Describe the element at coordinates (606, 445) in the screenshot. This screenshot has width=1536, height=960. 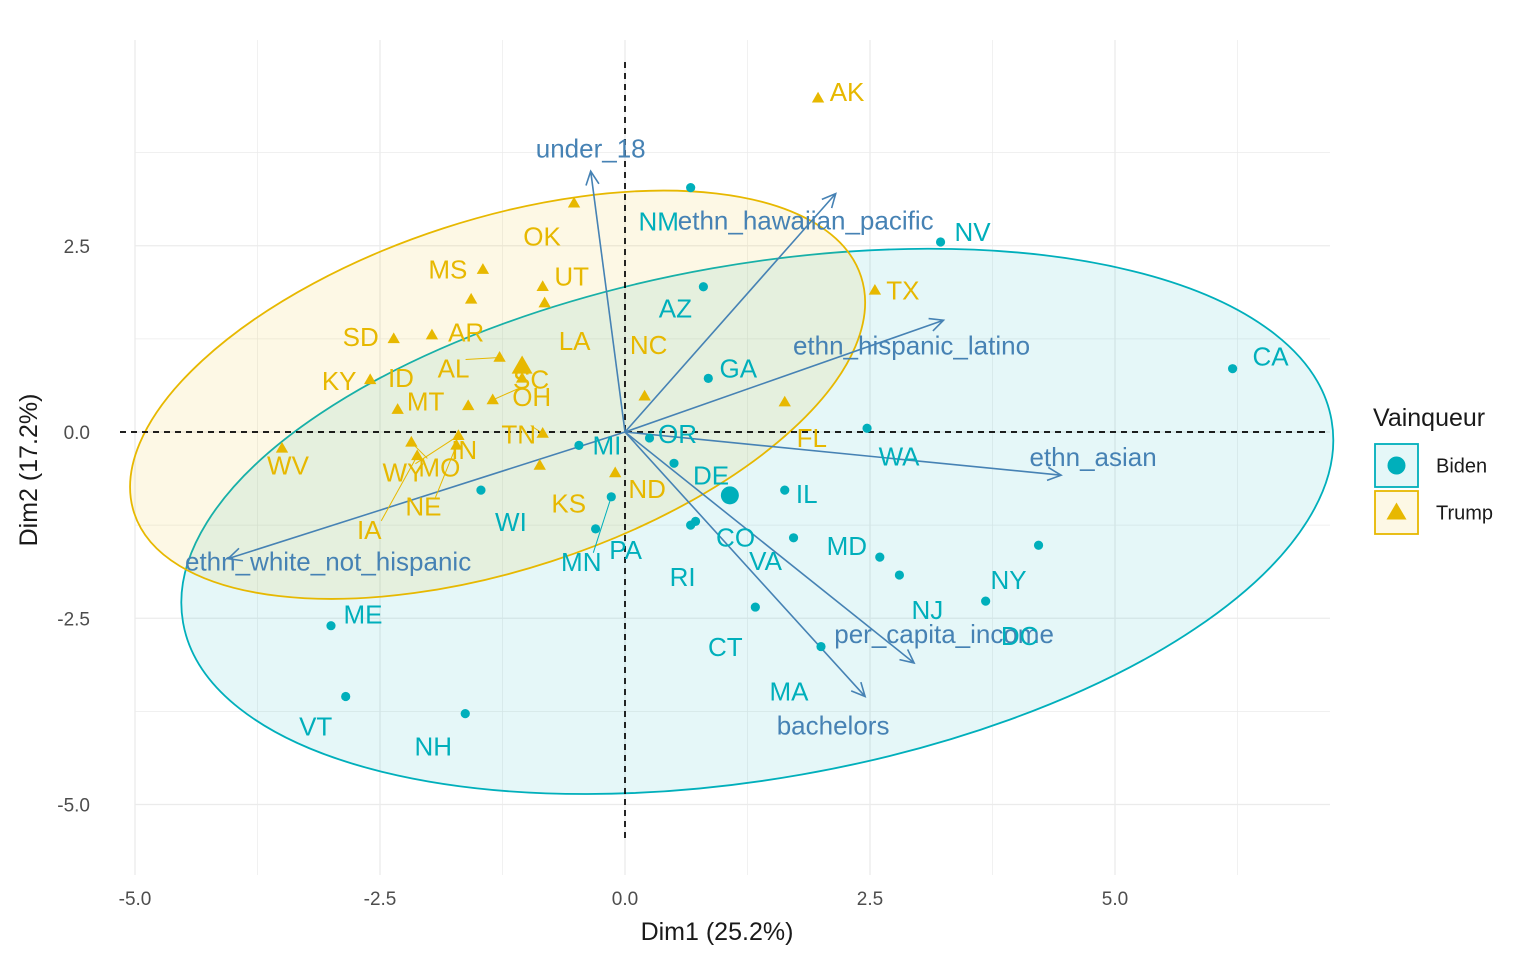
I see `point-label: MI` at that location.